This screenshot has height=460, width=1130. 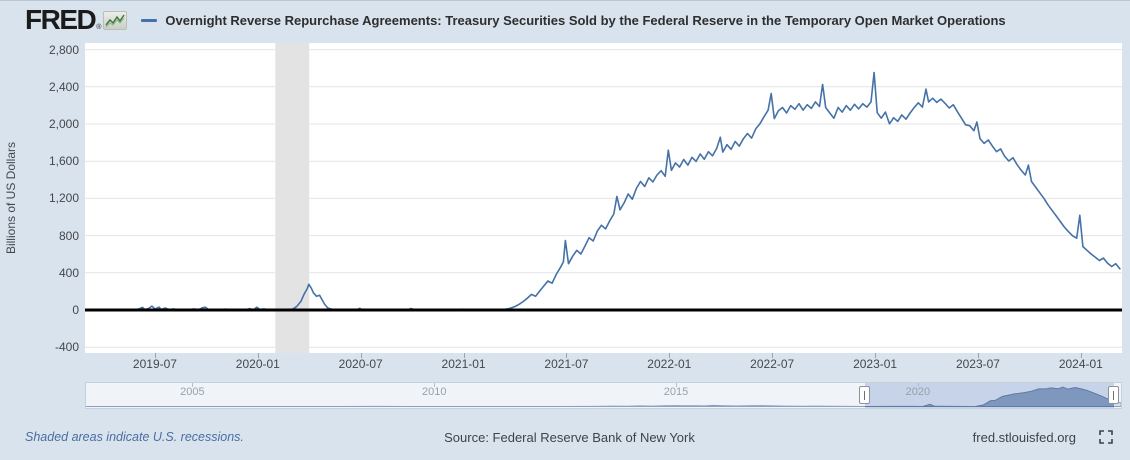 What do you see at coordinates (192, 392) in the screenshot?
I see `scrubber-year-label: 2005` at bounding box center [192, 392].